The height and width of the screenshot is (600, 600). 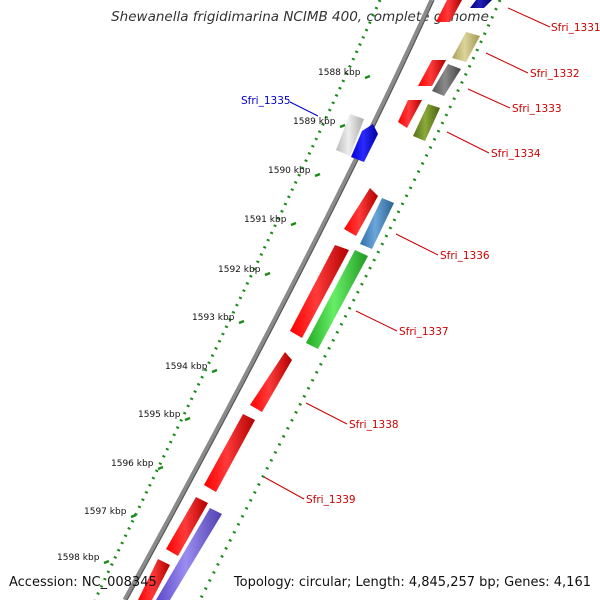 I want to click on gene-label: Sfri_1339, so click(x=331, y=500).